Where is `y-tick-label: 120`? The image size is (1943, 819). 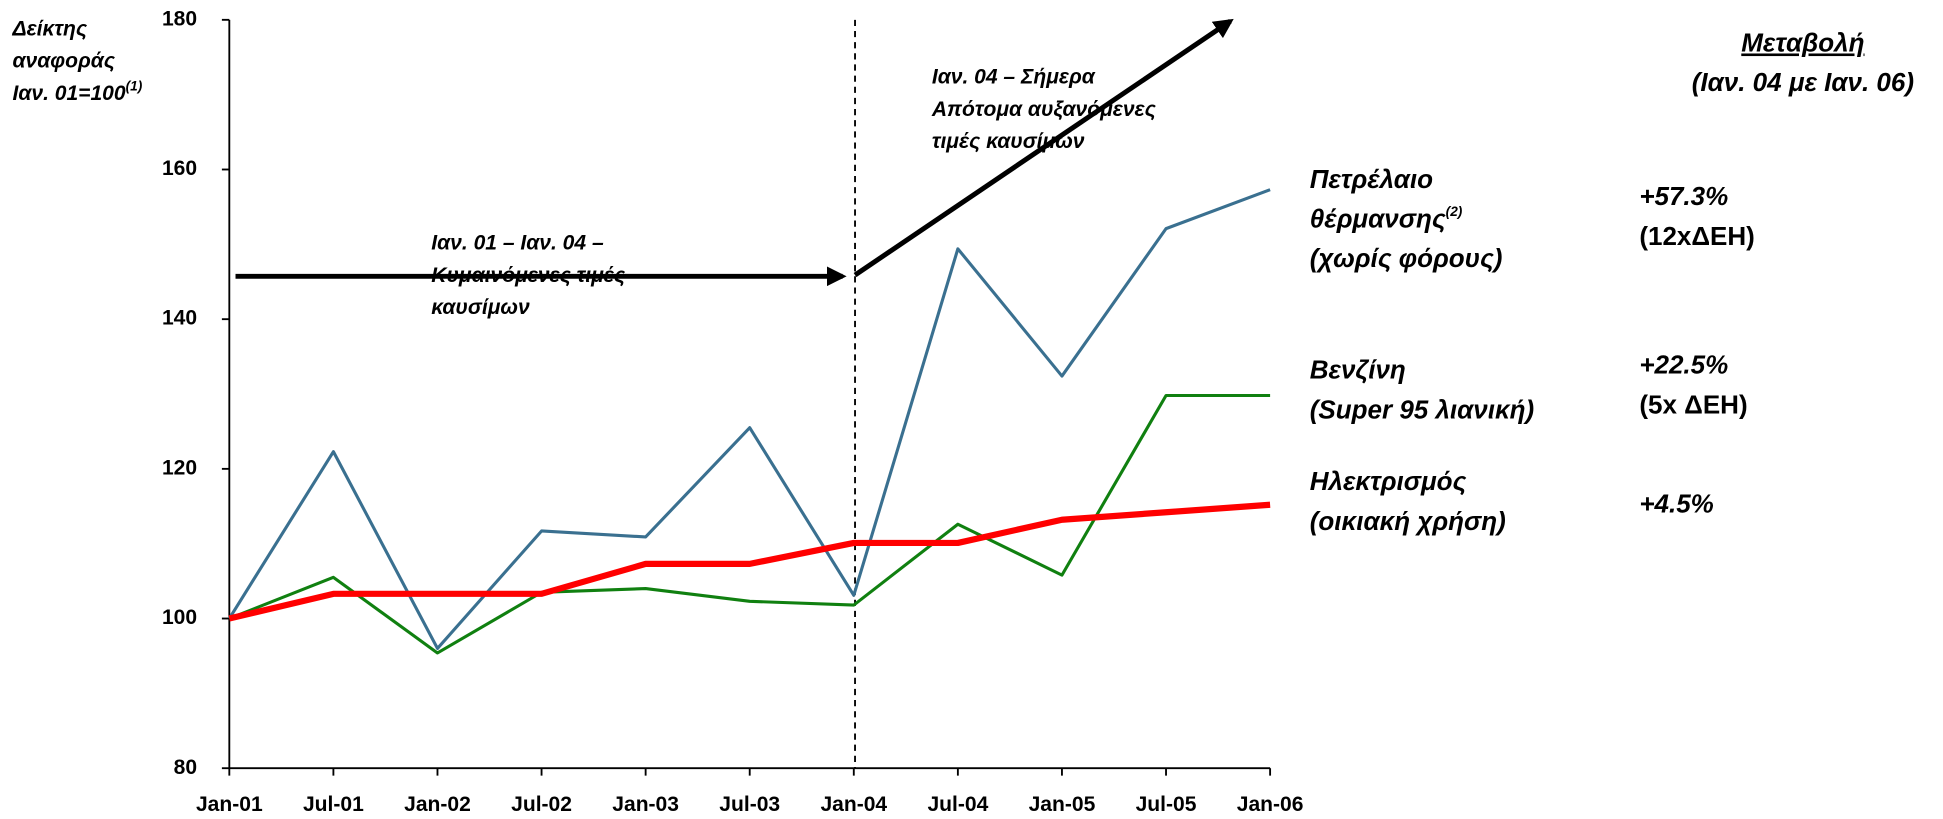
y-tick-label: 120 is located at coordinates (179, 467).